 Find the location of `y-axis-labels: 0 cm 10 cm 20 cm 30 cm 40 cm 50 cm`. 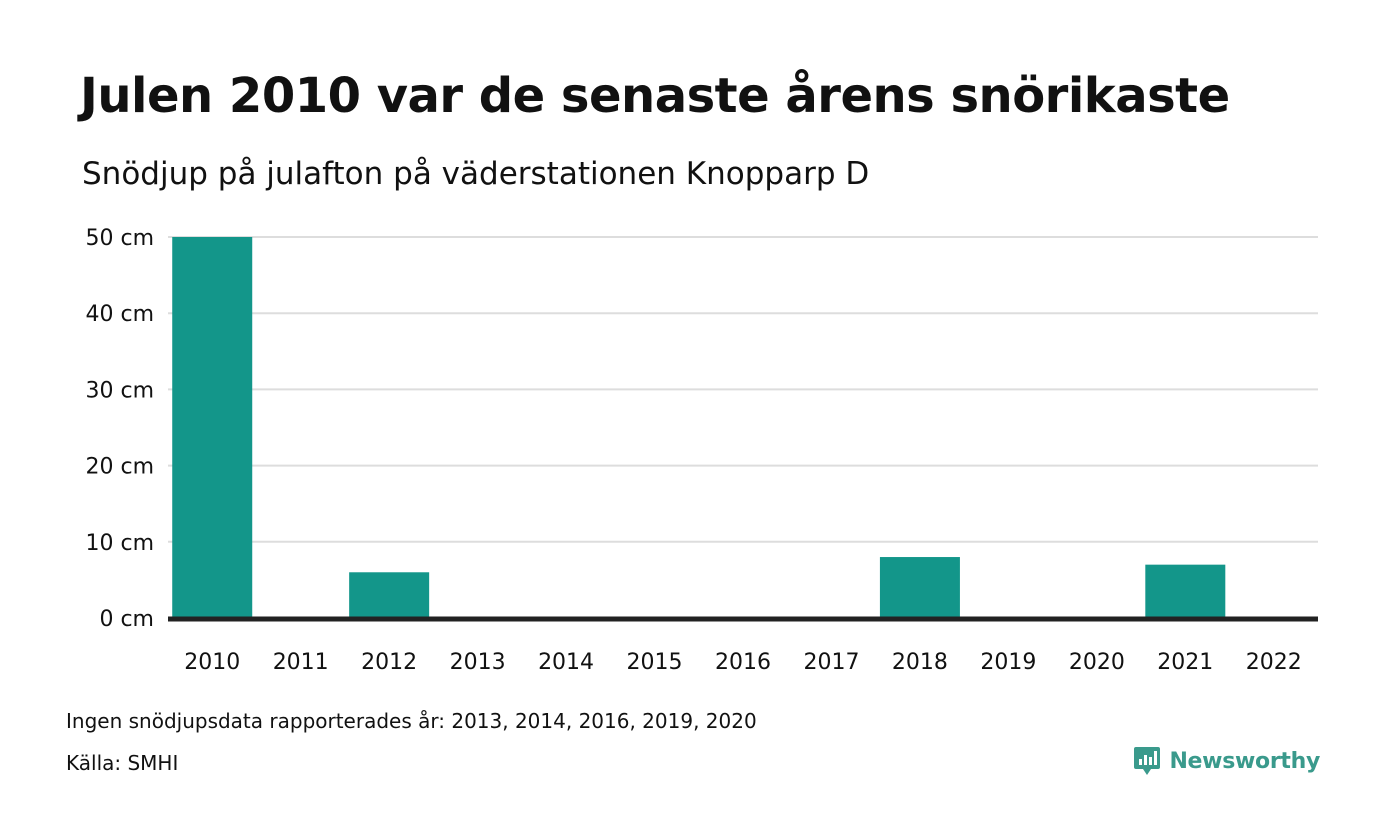

y-axis-labels: 0 cm 10 cm 20 cm 30 cm 40 cm 50 cm is located at coordinates (119, 429).